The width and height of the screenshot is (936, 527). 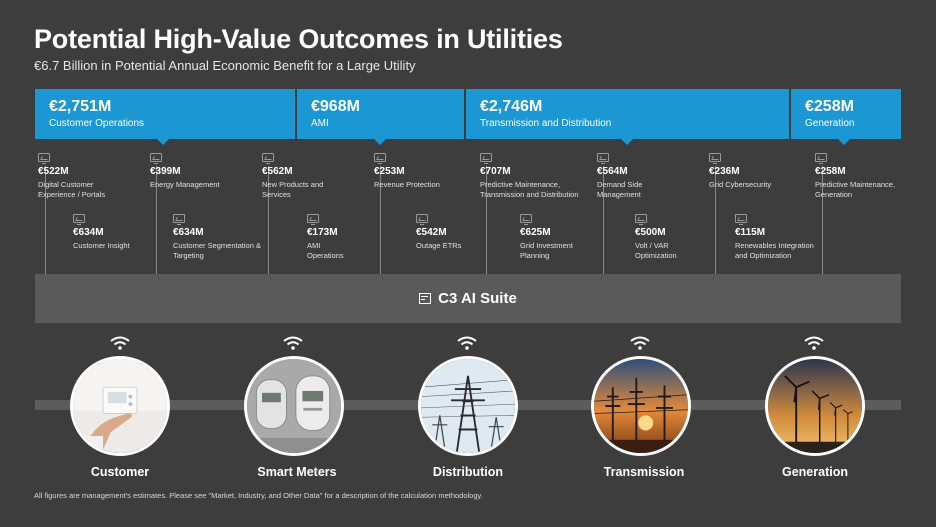 What do you see at coordinates (612, 171) in the screenshot?
I see `outcome-amount: €564M` at bounding box center [612, 171].